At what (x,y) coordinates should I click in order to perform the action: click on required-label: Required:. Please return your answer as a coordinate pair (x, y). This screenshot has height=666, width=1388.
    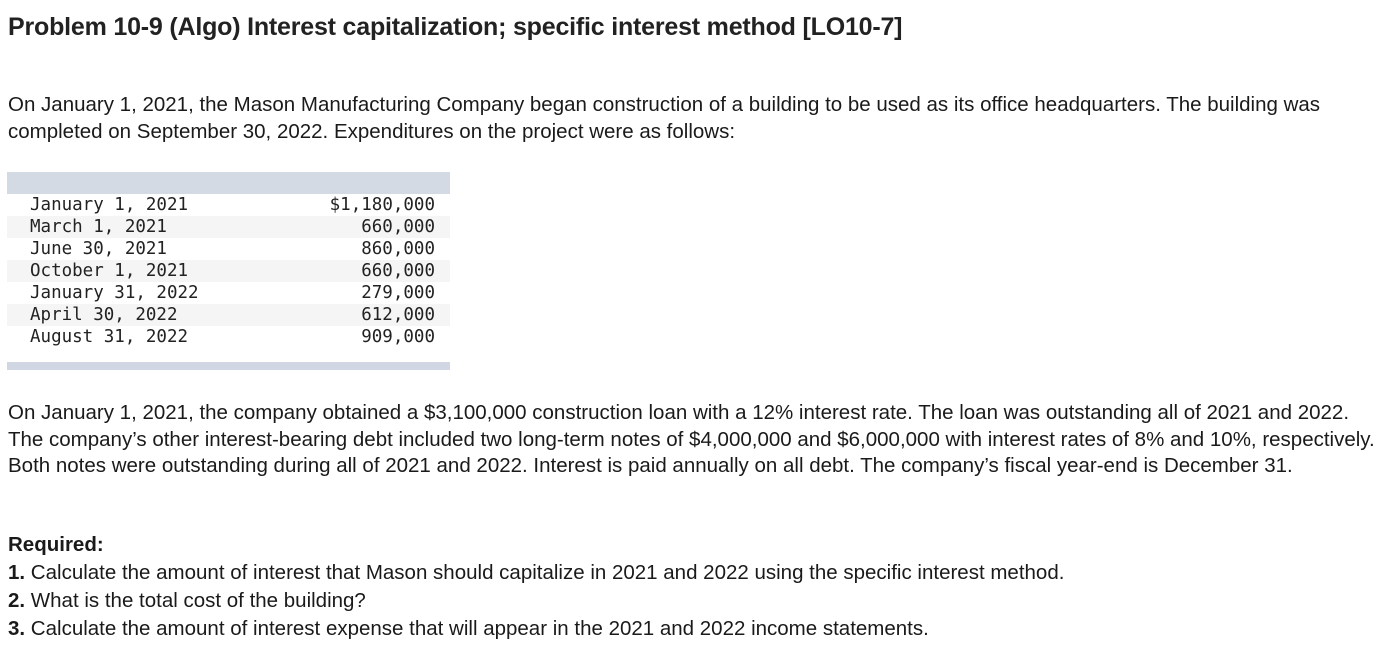
    Looking at the image, I should click on (56, 544).